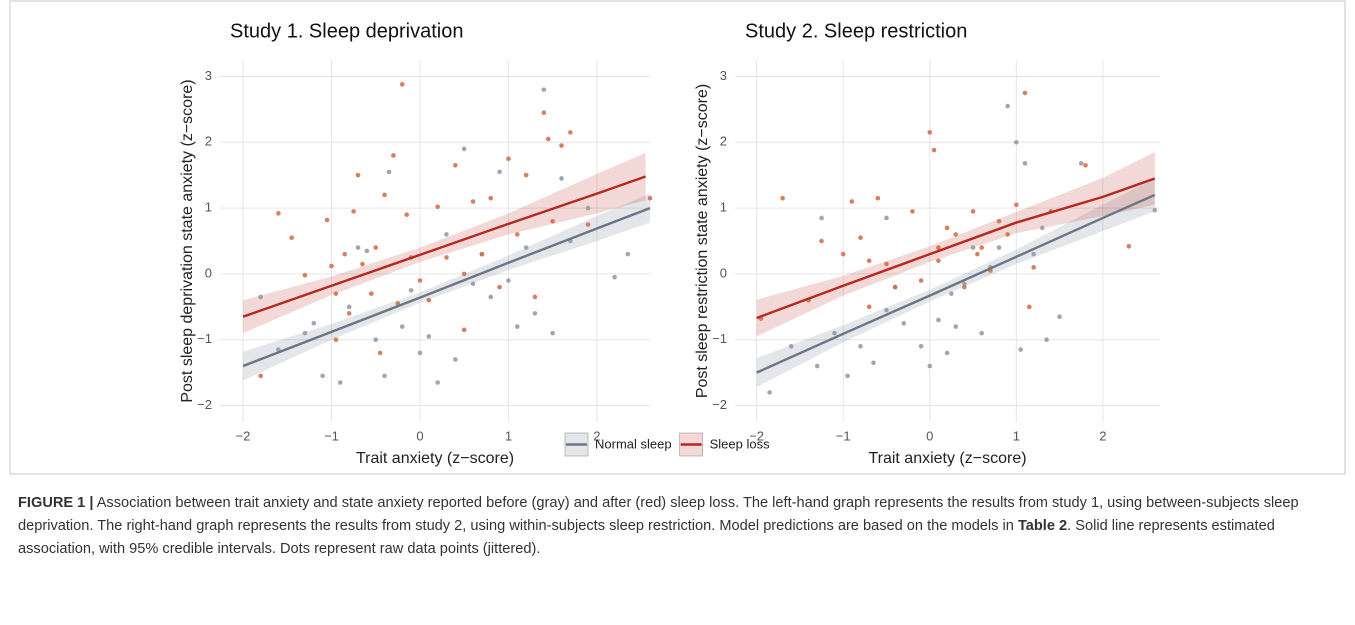  I want to click on x-axis-label: Trait anxiety (z−score), so click(435, 458).